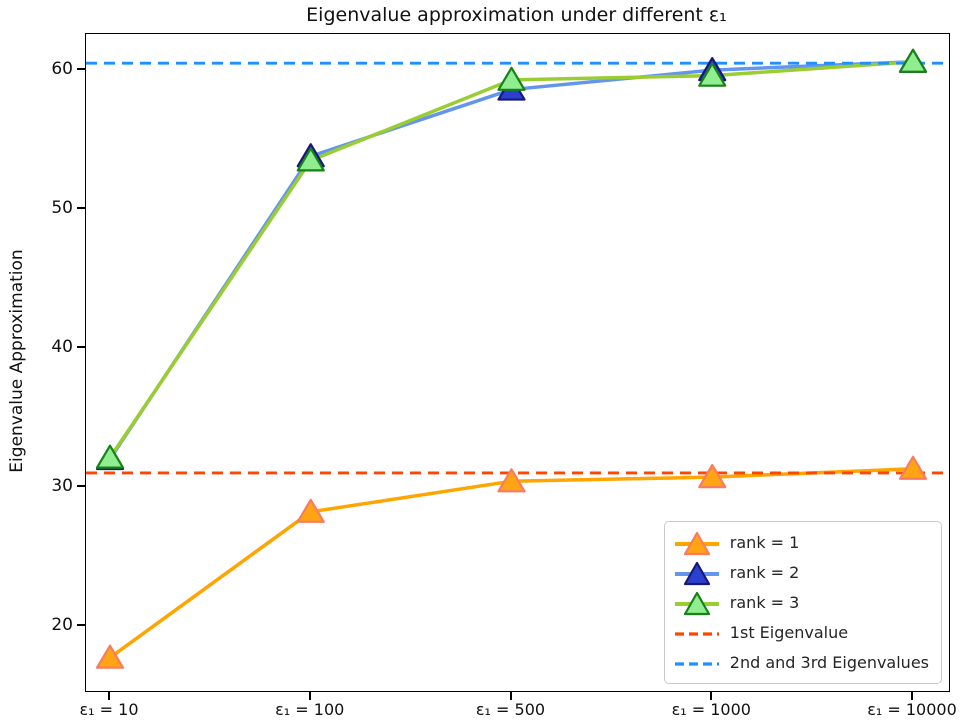 Image resolution: width=964 pixels, height=723 pixels. Describe the element at coordinates (912, 709) in the screenshot. I see `x-tick-label: ε₁ = 10000` at that location.